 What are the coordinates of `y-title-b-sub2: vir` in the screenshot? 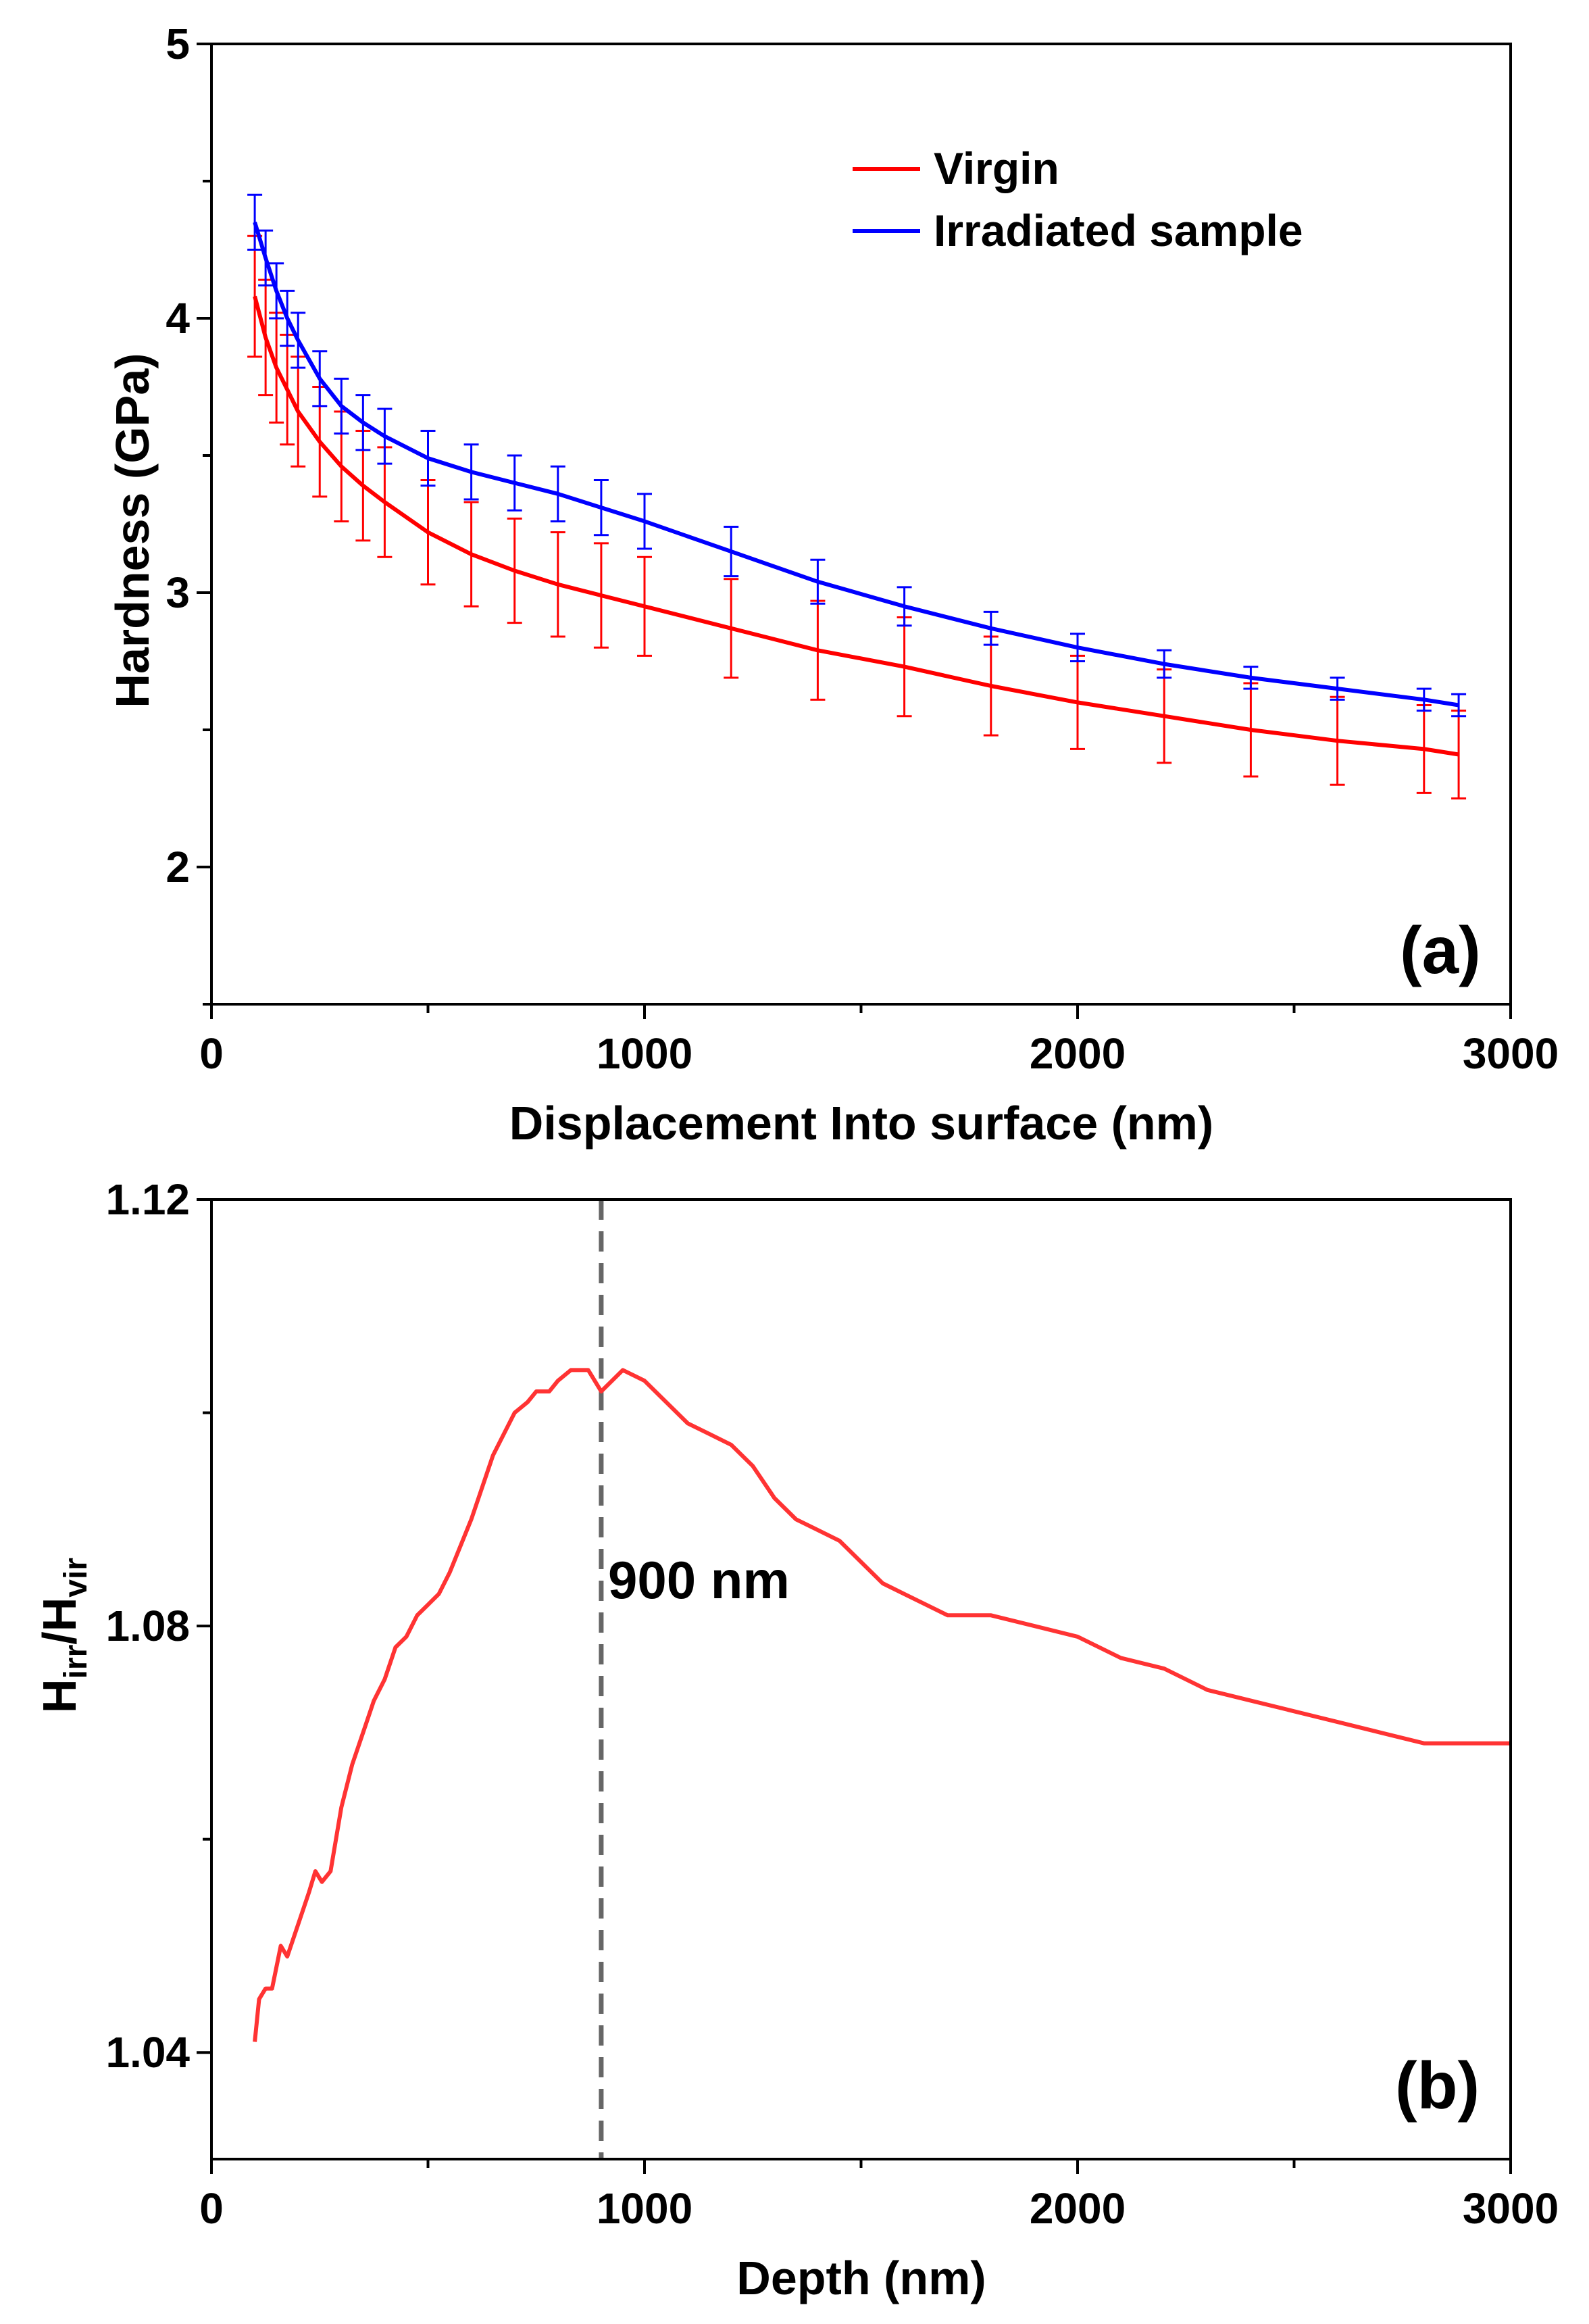 It's located at (76, 1578).